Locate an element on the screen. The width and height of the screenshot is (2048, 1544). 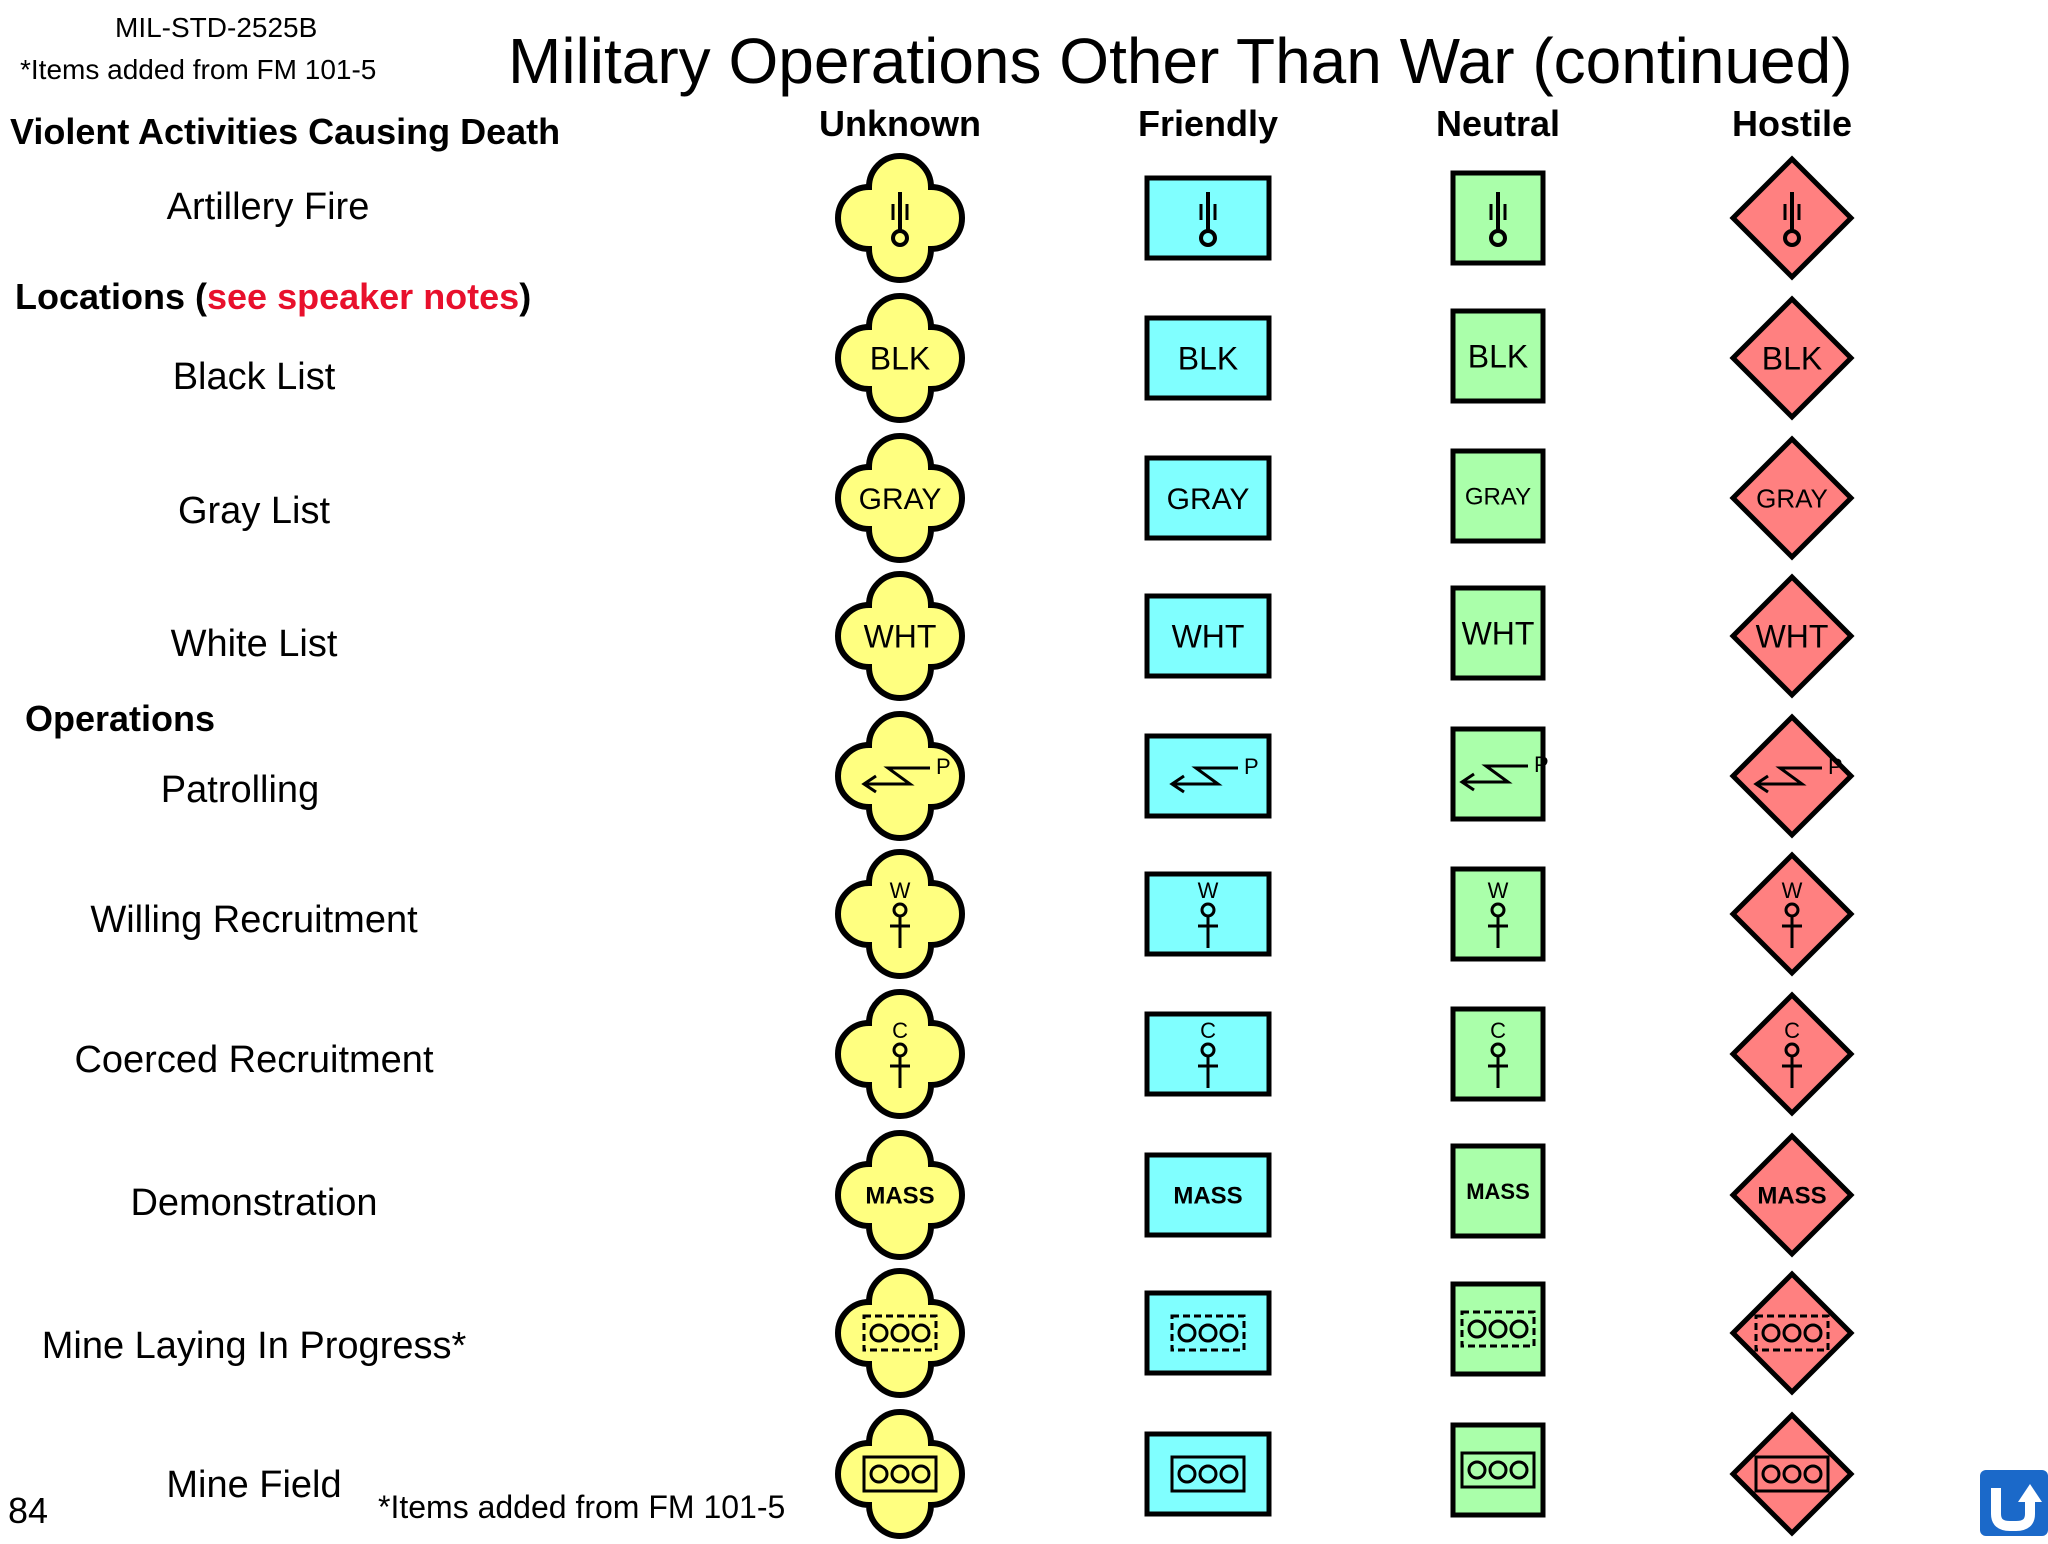
symbol-friendly-mine-laying-in-progress is located at coordinates (1208, 1333).